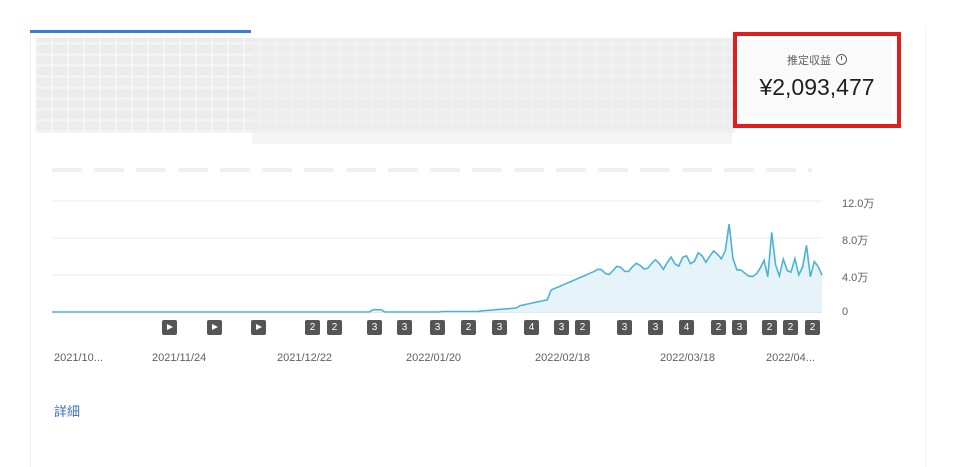  I want to click on x-tick-label: 2022/02/18, so click(563, 358).